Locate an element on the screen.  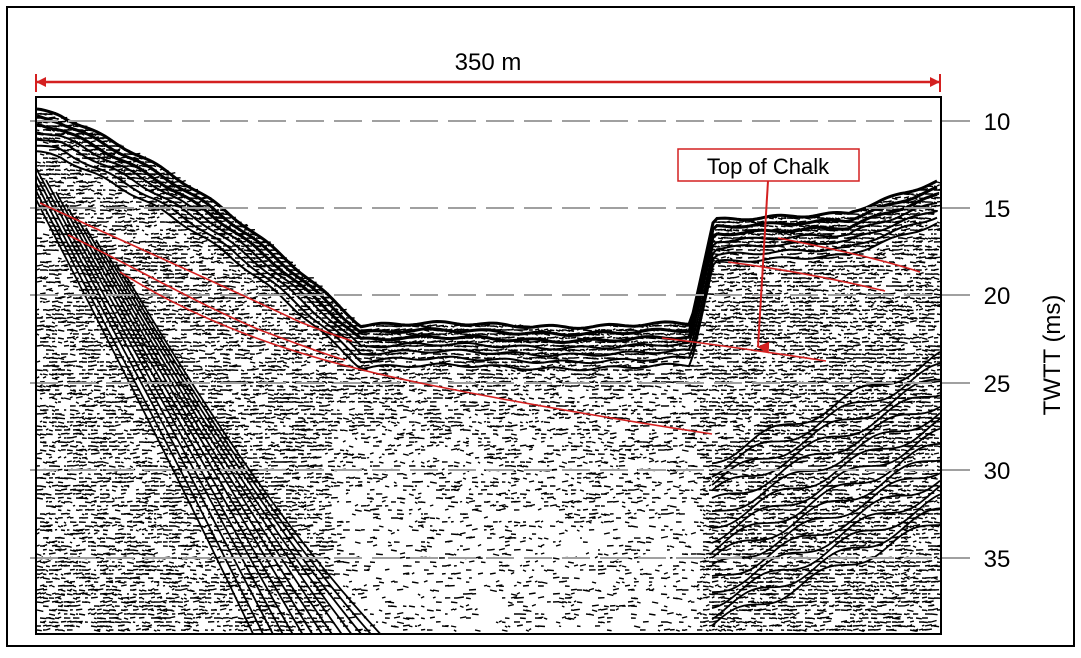
callout-label: Top of Chalk is located at coordinates (768, 166).